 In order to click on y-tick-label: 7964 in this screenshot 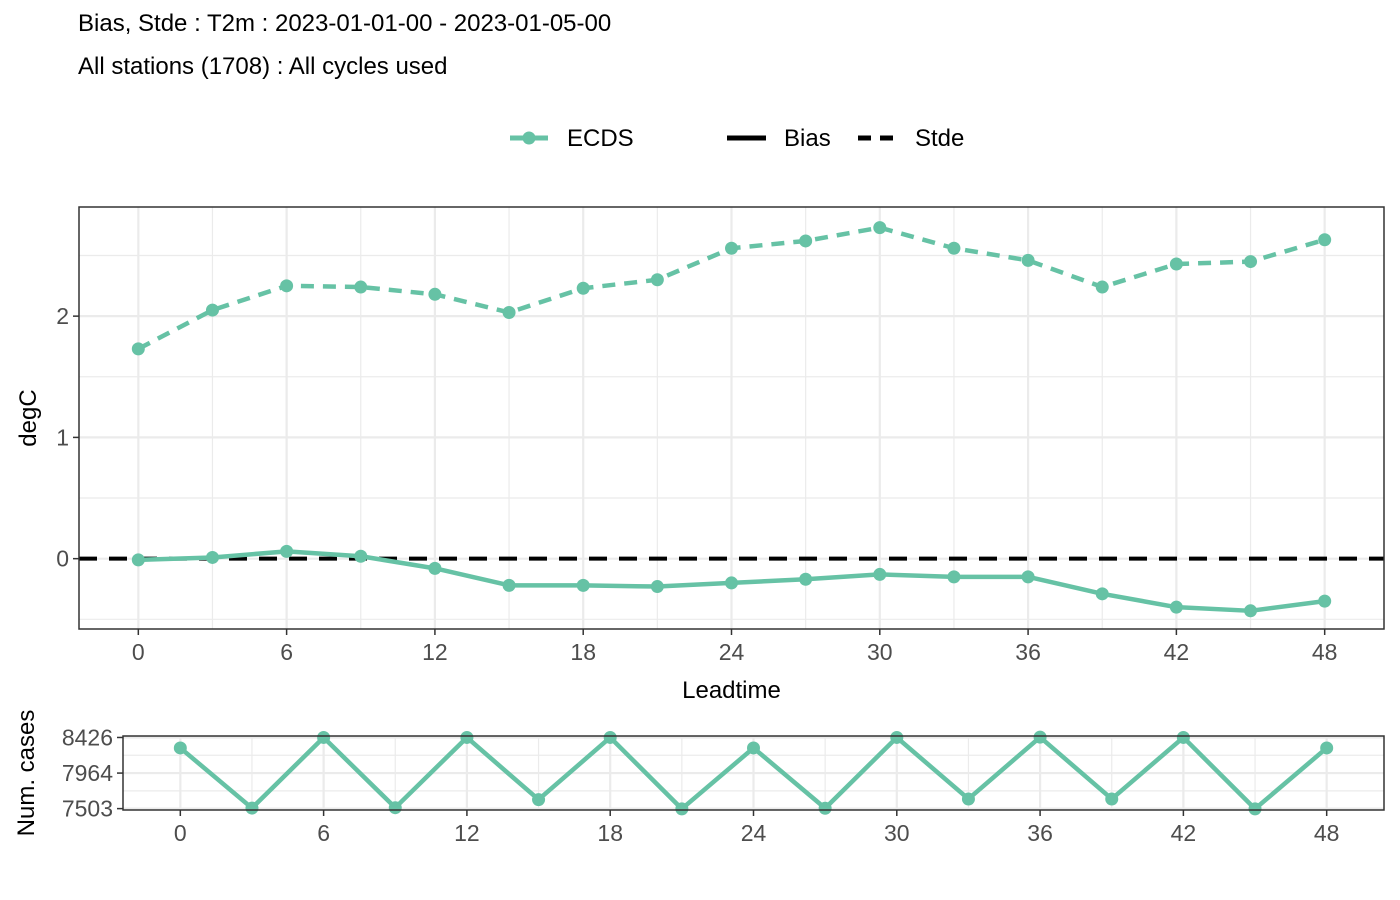, I will do `click(87, 773)`.